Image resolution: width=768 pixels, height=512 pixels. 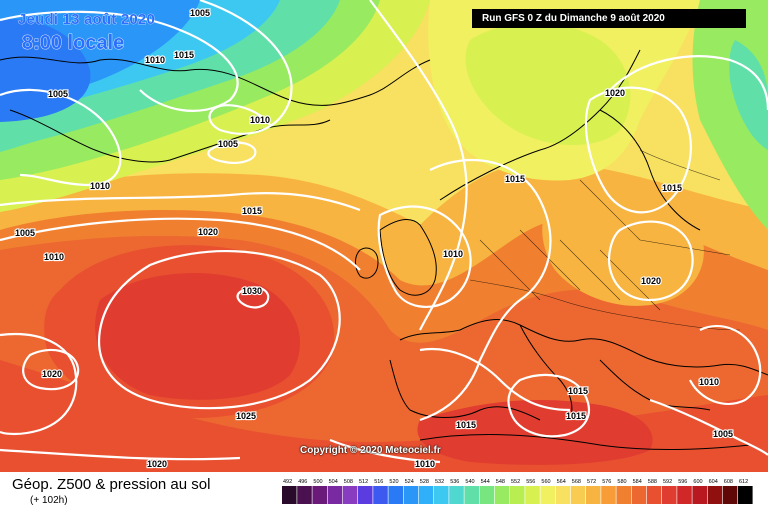 I want to click on legend-label: 532, so click(x=439, y=482).